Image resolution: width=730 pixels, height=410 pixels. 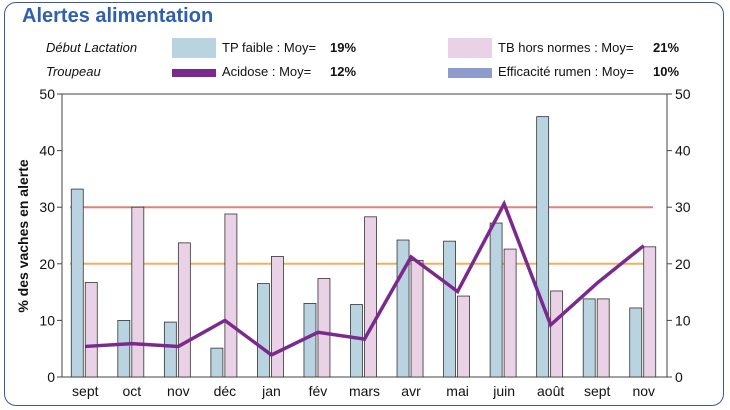 What do you see at coordinates (343, 71) in the screenshot?
I see `legend-value-acidose: 12%` at bounding box center [343, 71].